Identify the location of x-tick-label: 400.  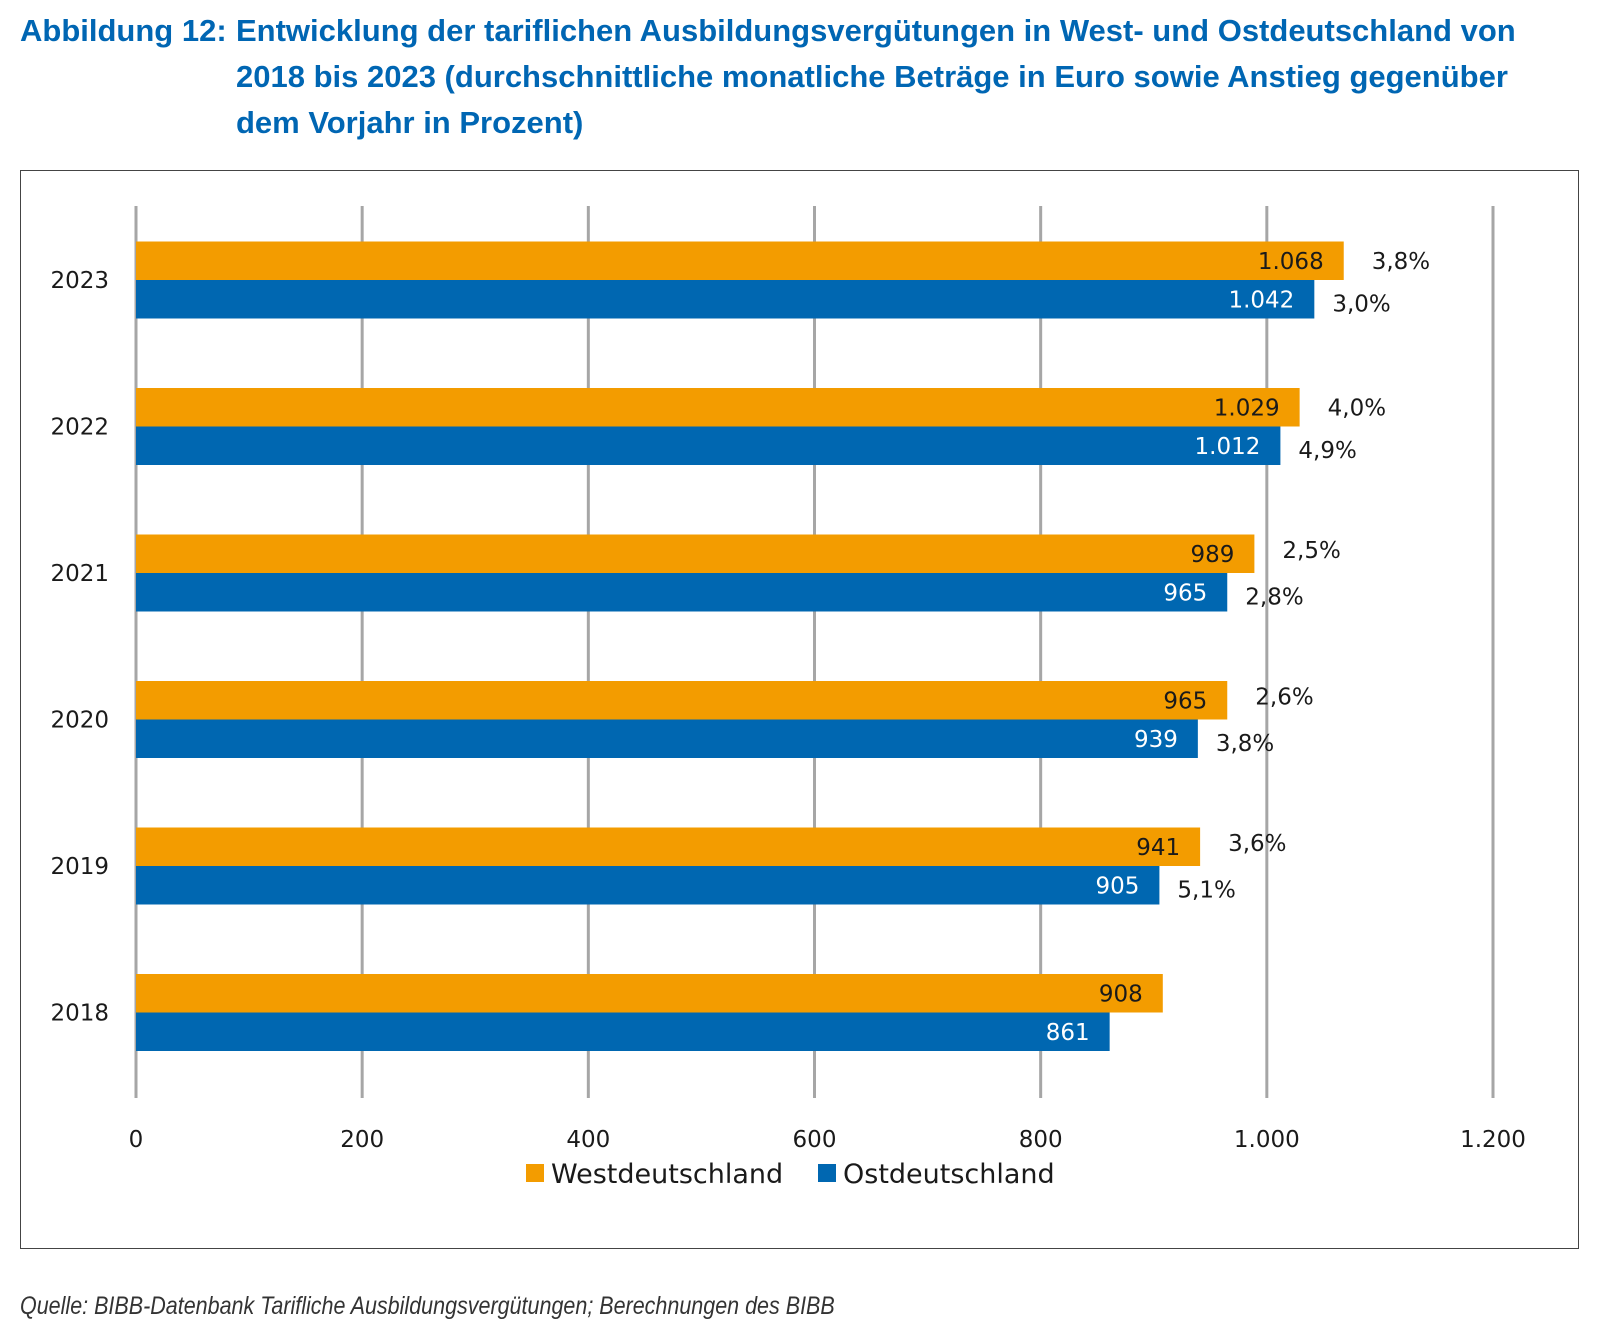
(588, 1140).